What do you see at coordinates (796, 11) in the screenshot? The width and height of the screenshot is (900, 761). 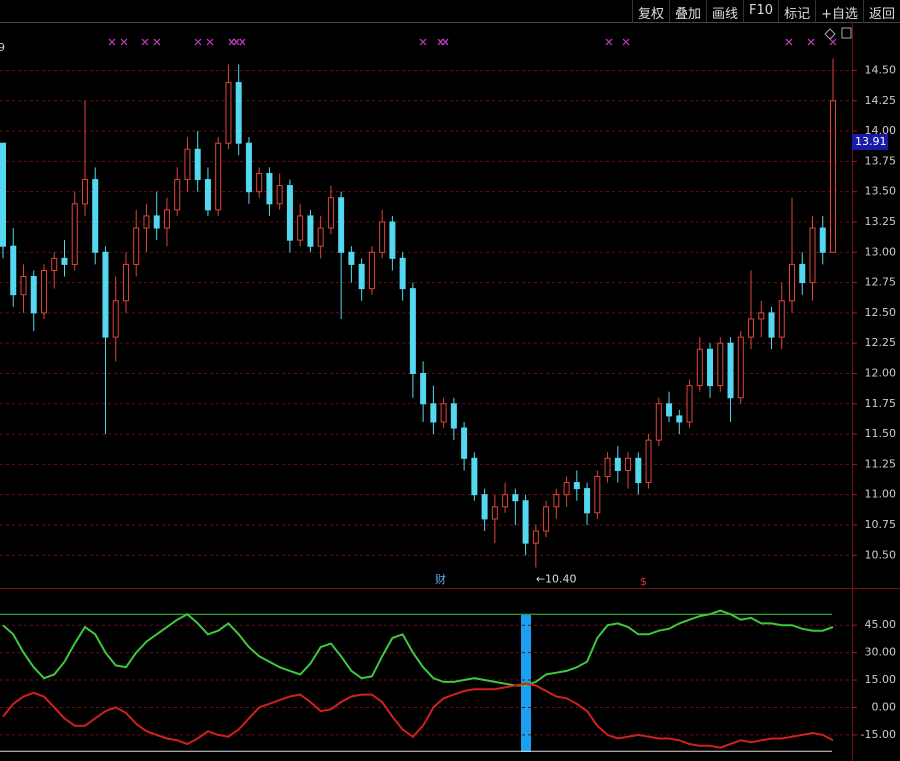 I see `toolbar-button: 标记` at bounding box center [796, 11].